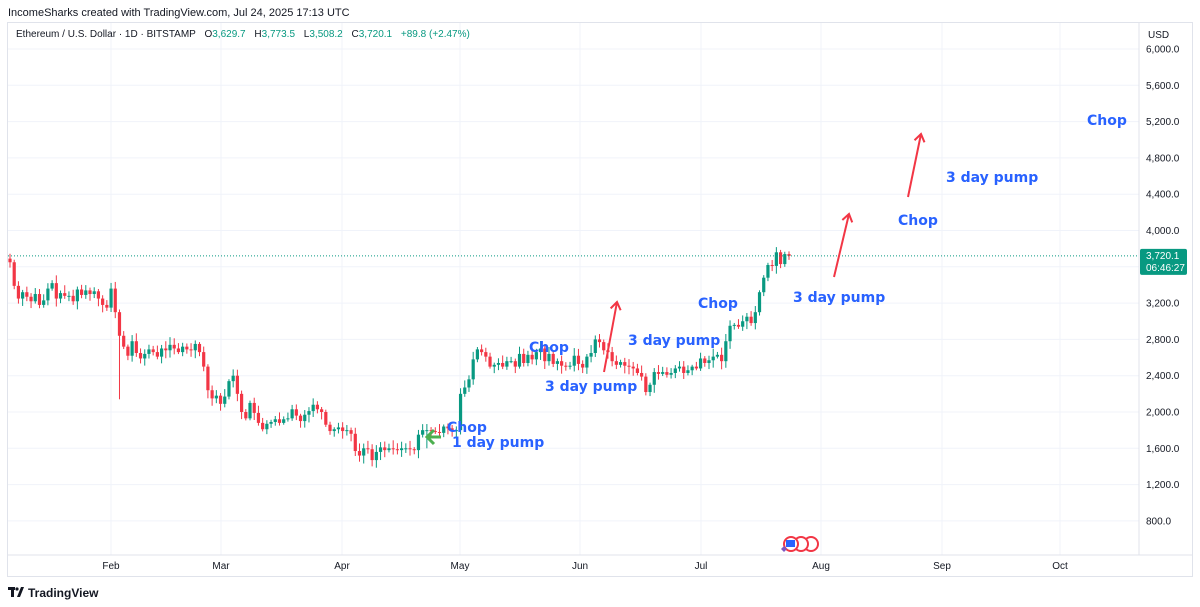 The image size is (1200, 607). I want to click on time-axis: Feb Mar Apr May Jun Jul Aug Sep Oct, so click(600, 563).